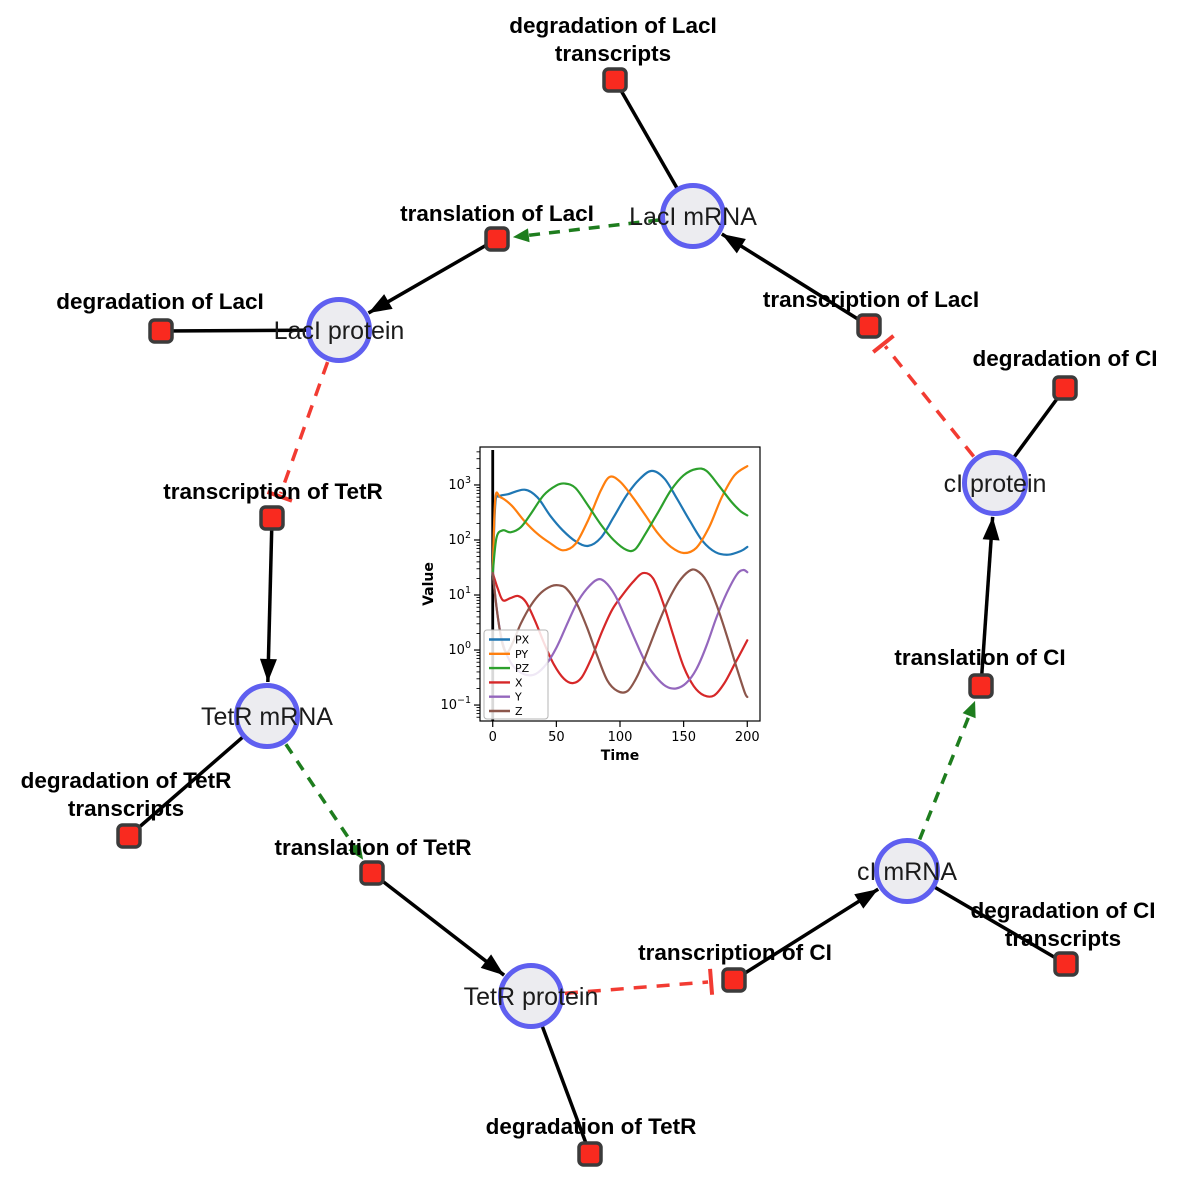 The image size is (1189, 1200). Describe the element at coordinates (459, 539) in the screenshot. I see `y-axis-tick-label: 10²` at that location.